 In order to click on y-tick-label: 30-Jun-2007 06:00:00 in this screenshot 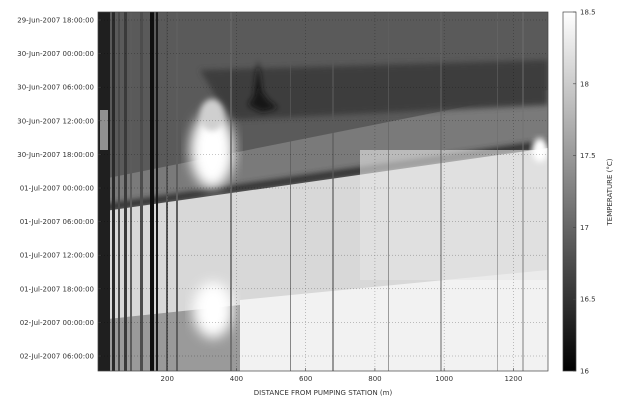, I will do `click(55, 88)`.